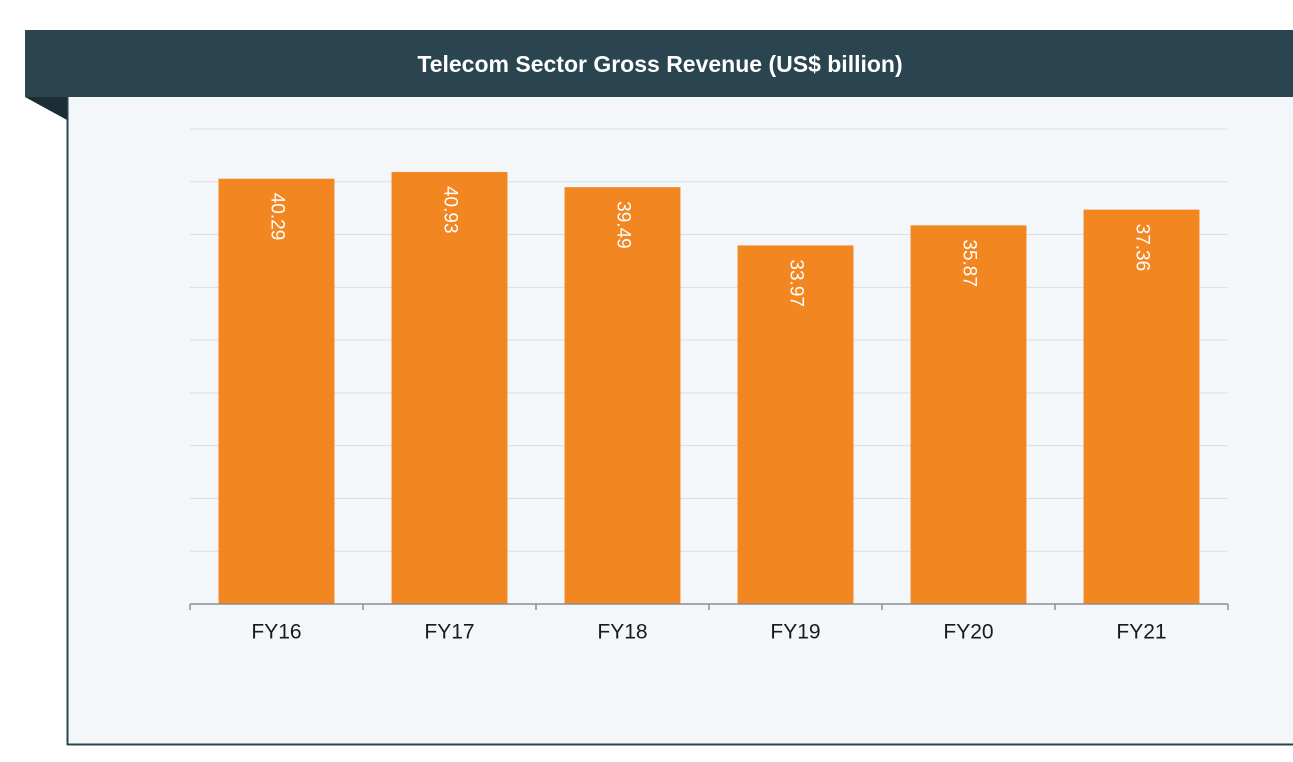 The height and width of the screenshot is (762, 1293). Describe the element at coordinates (622, 225) in the screenshot. I see `value-label: 39.49` at that location.